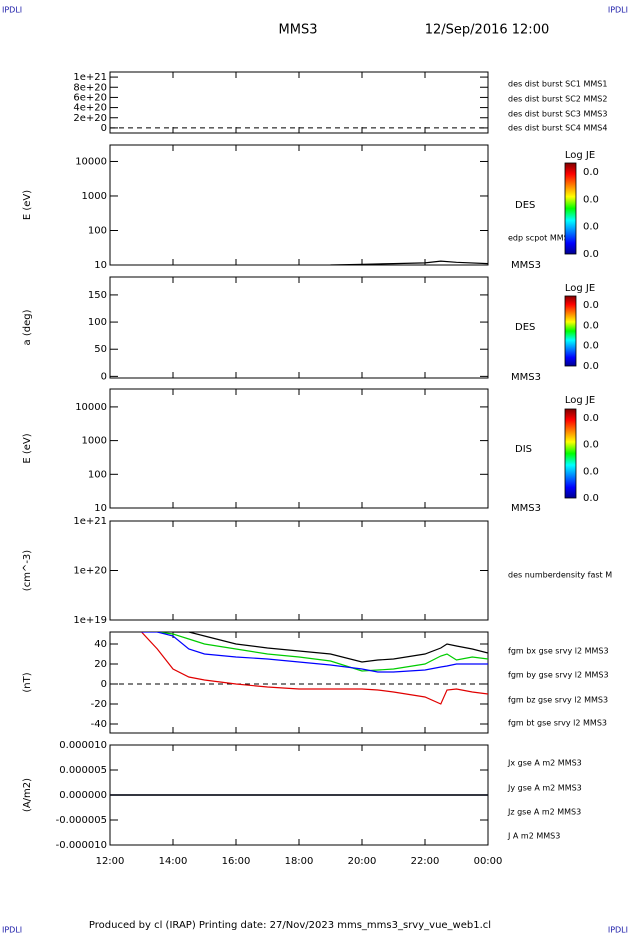 The height and width of the screenshot is (934, 630). Describe the element at coordinates (425, 861) in the screenshot. I see `x-tick-label: 22:00` at that location.